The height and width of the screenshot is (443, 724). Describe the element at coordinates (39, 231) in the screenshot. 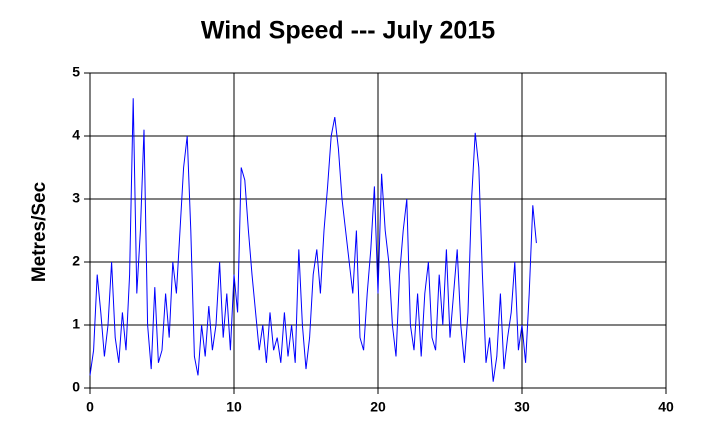

I see `y-axis-label: Metres/Sec` at that location.